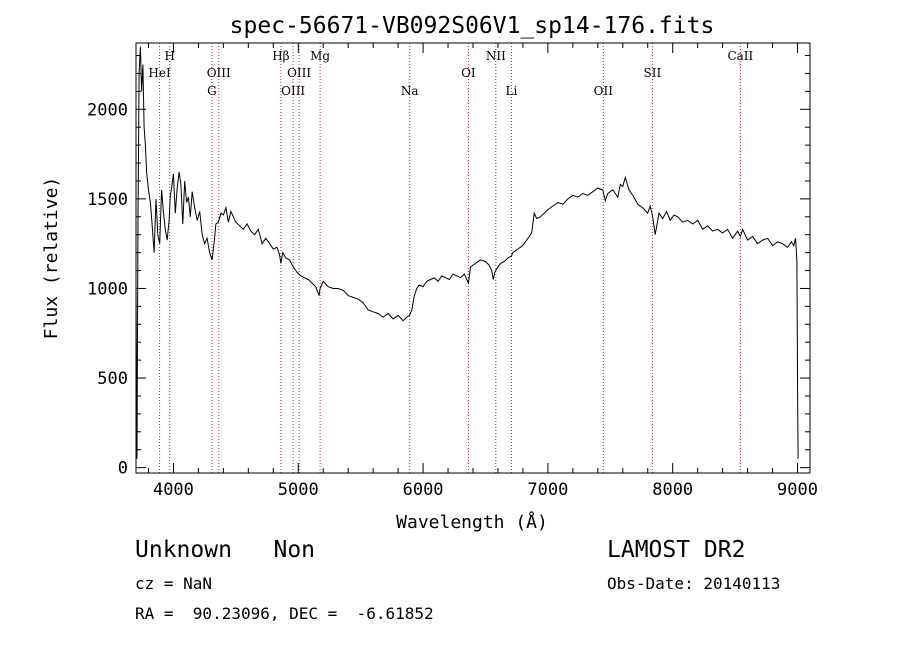 The height and width of the screenshot is (649, 900). What do you see at coordinates (212, 91) in the screenshot?
I see `spectral-line-label: G` at bounding box center [212, 91].